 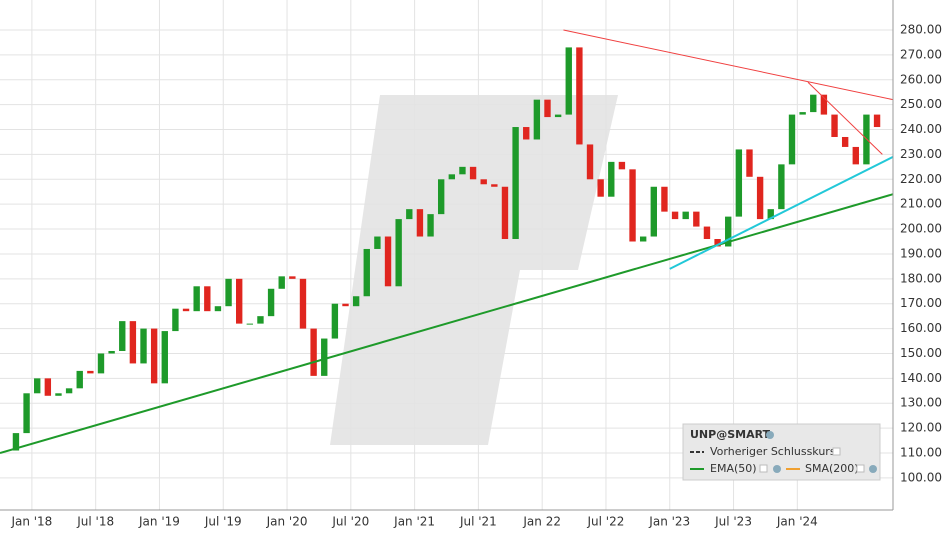 What do you see at coordinates (921, 129) in the screenshot?
I see `y-tick-label: 240.00` at bounding box center [921, 129].